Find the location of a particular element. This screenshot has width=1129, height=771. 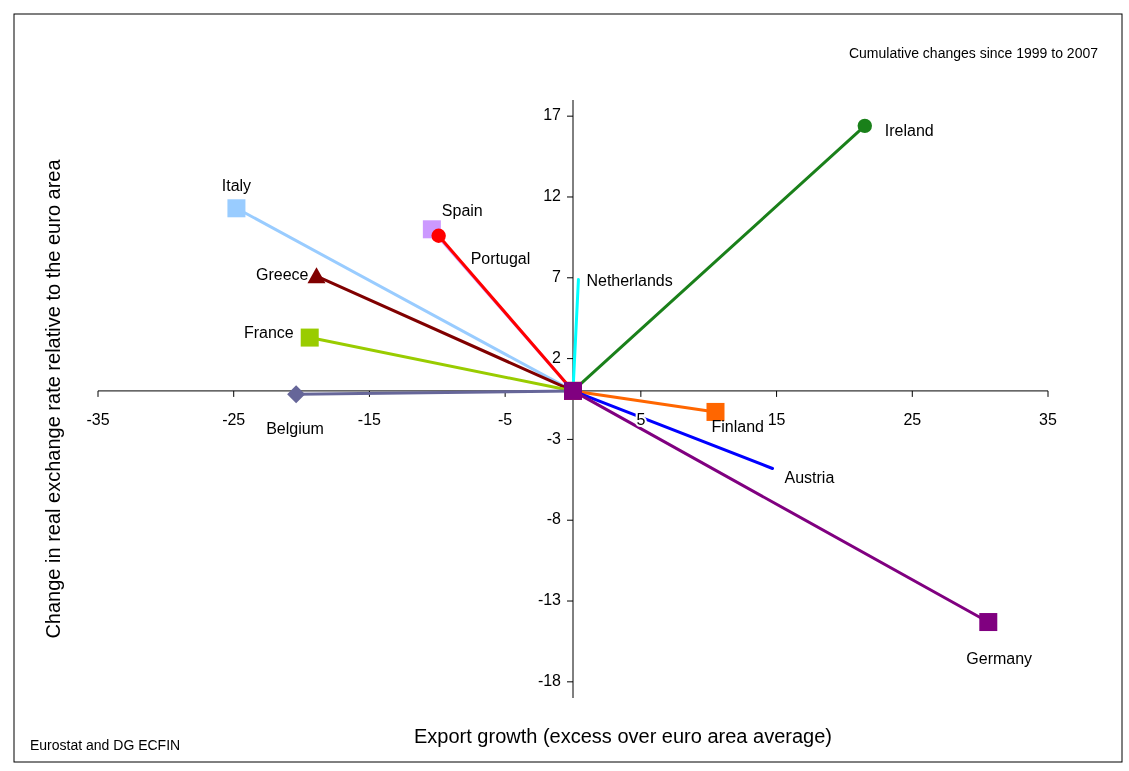

y-tick-label: 7 is located at coordinates (557, 277).